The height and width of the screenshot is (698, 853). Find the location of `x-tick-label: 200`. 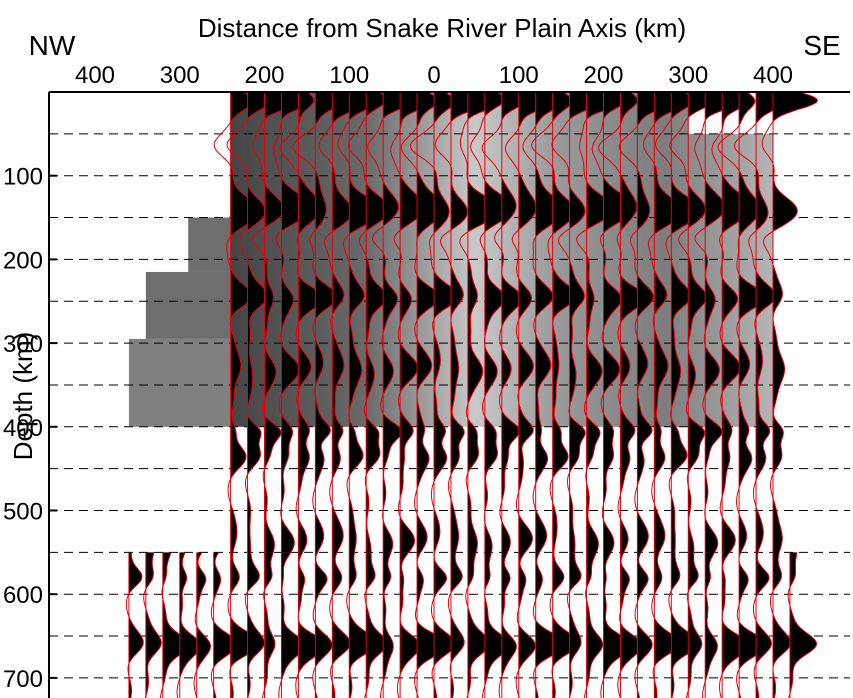

x-tick-label: 200 is located at coordinates (603, 75).